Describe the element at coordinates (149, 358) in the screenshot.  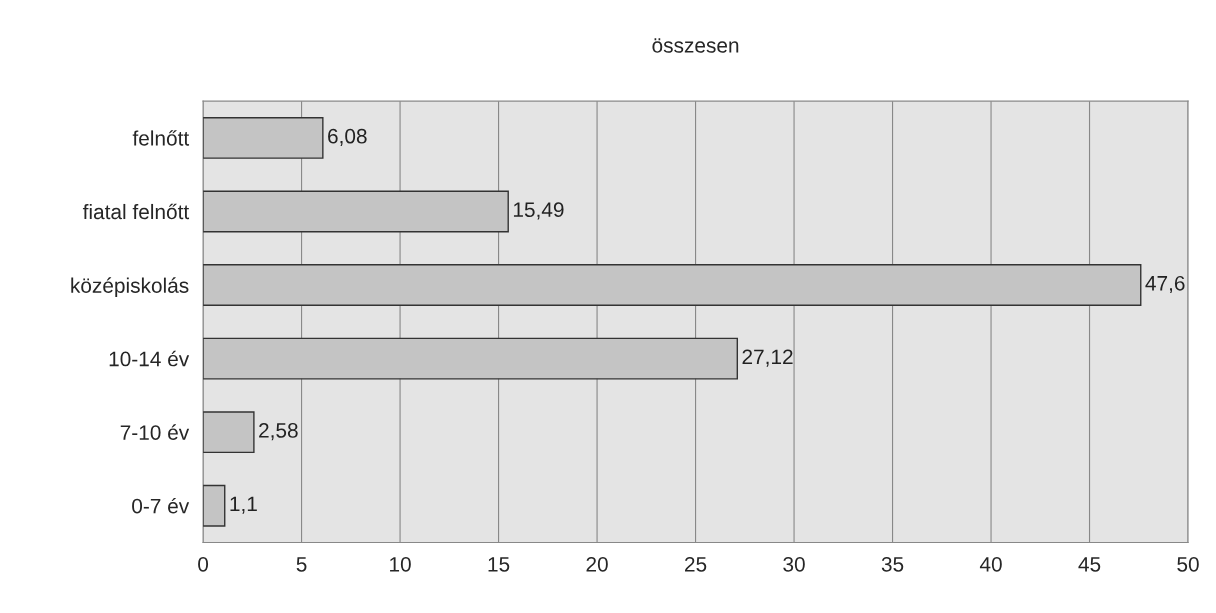
I see `y-tick-label: 10-14 év` at that location.